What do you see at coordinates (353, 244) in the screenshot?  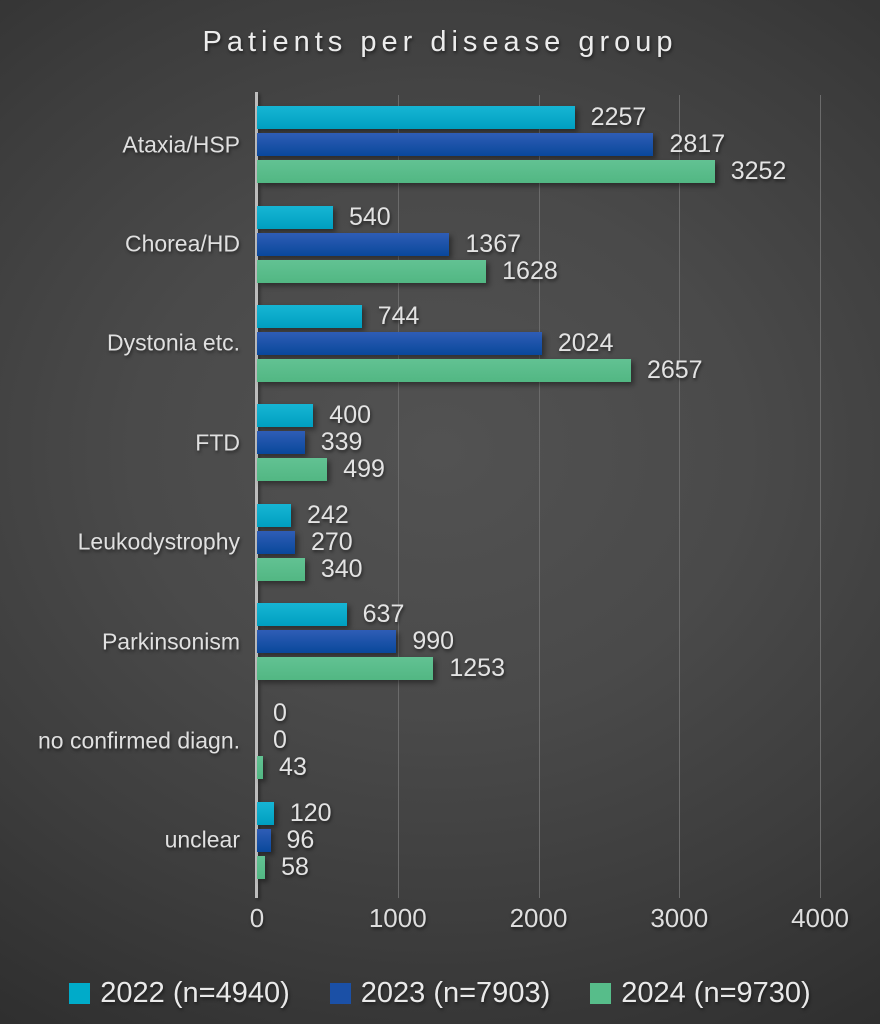 I see `bar-2023-chorea-hd` at bounding box center [353, 244].